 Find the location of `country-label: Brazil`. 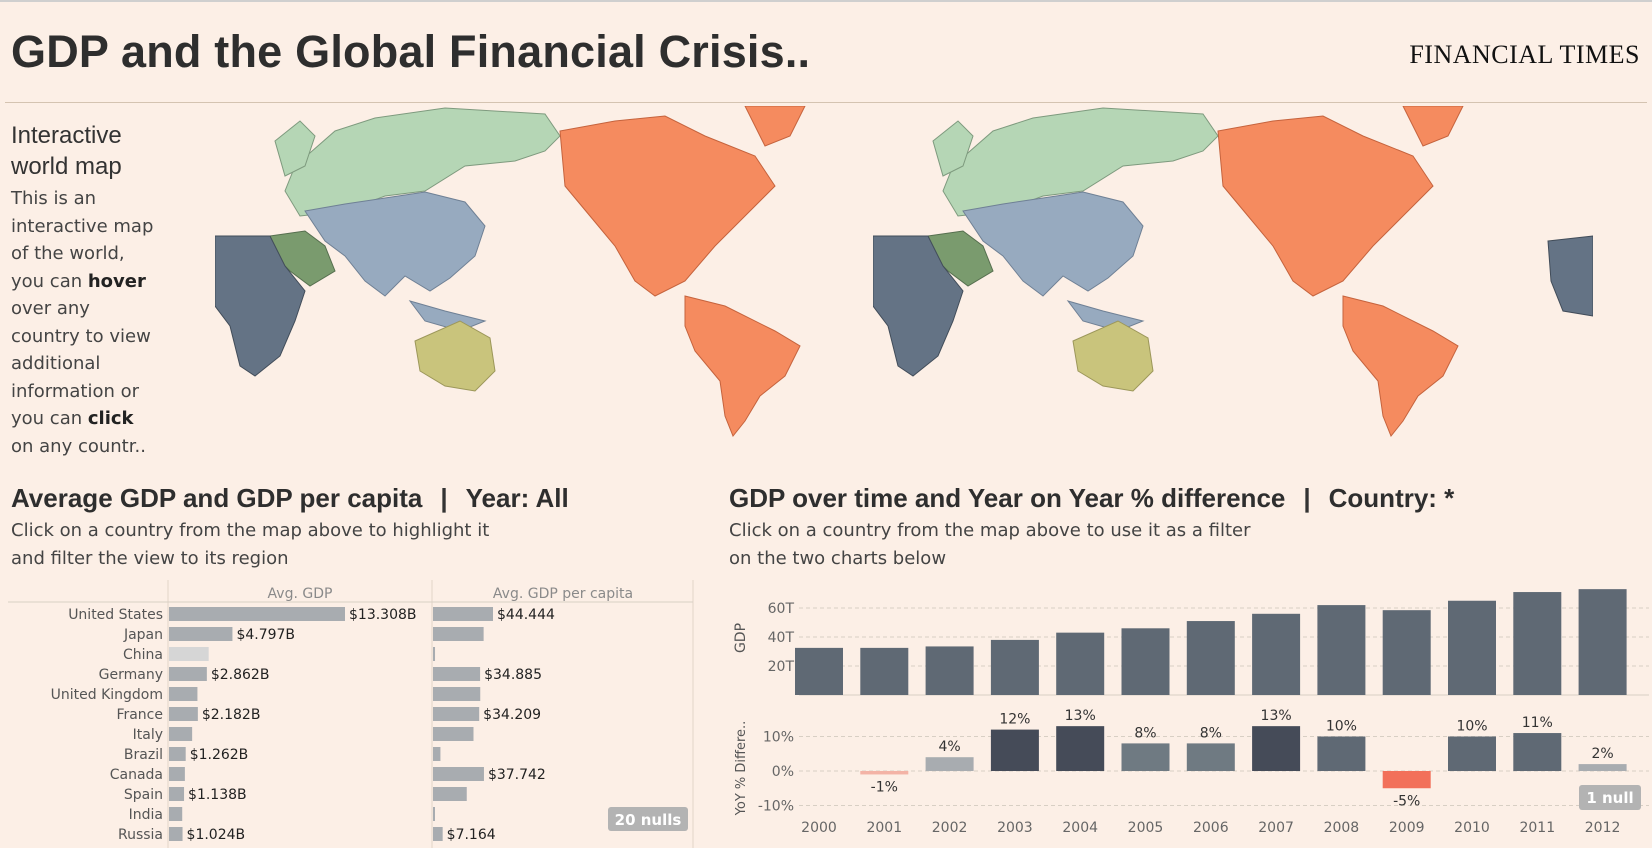

country-label: Brazil is located at coordinates (143, 755).